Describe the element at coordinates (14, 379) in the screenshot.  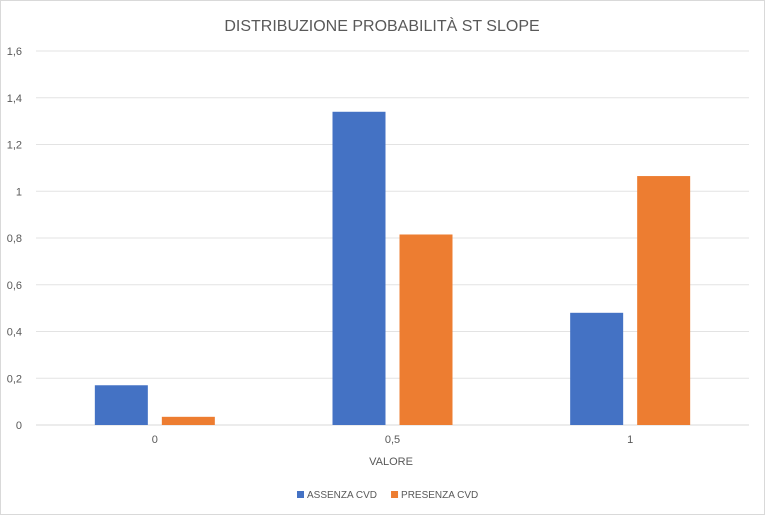
I see `y-tick-label: 0,2` at that location.